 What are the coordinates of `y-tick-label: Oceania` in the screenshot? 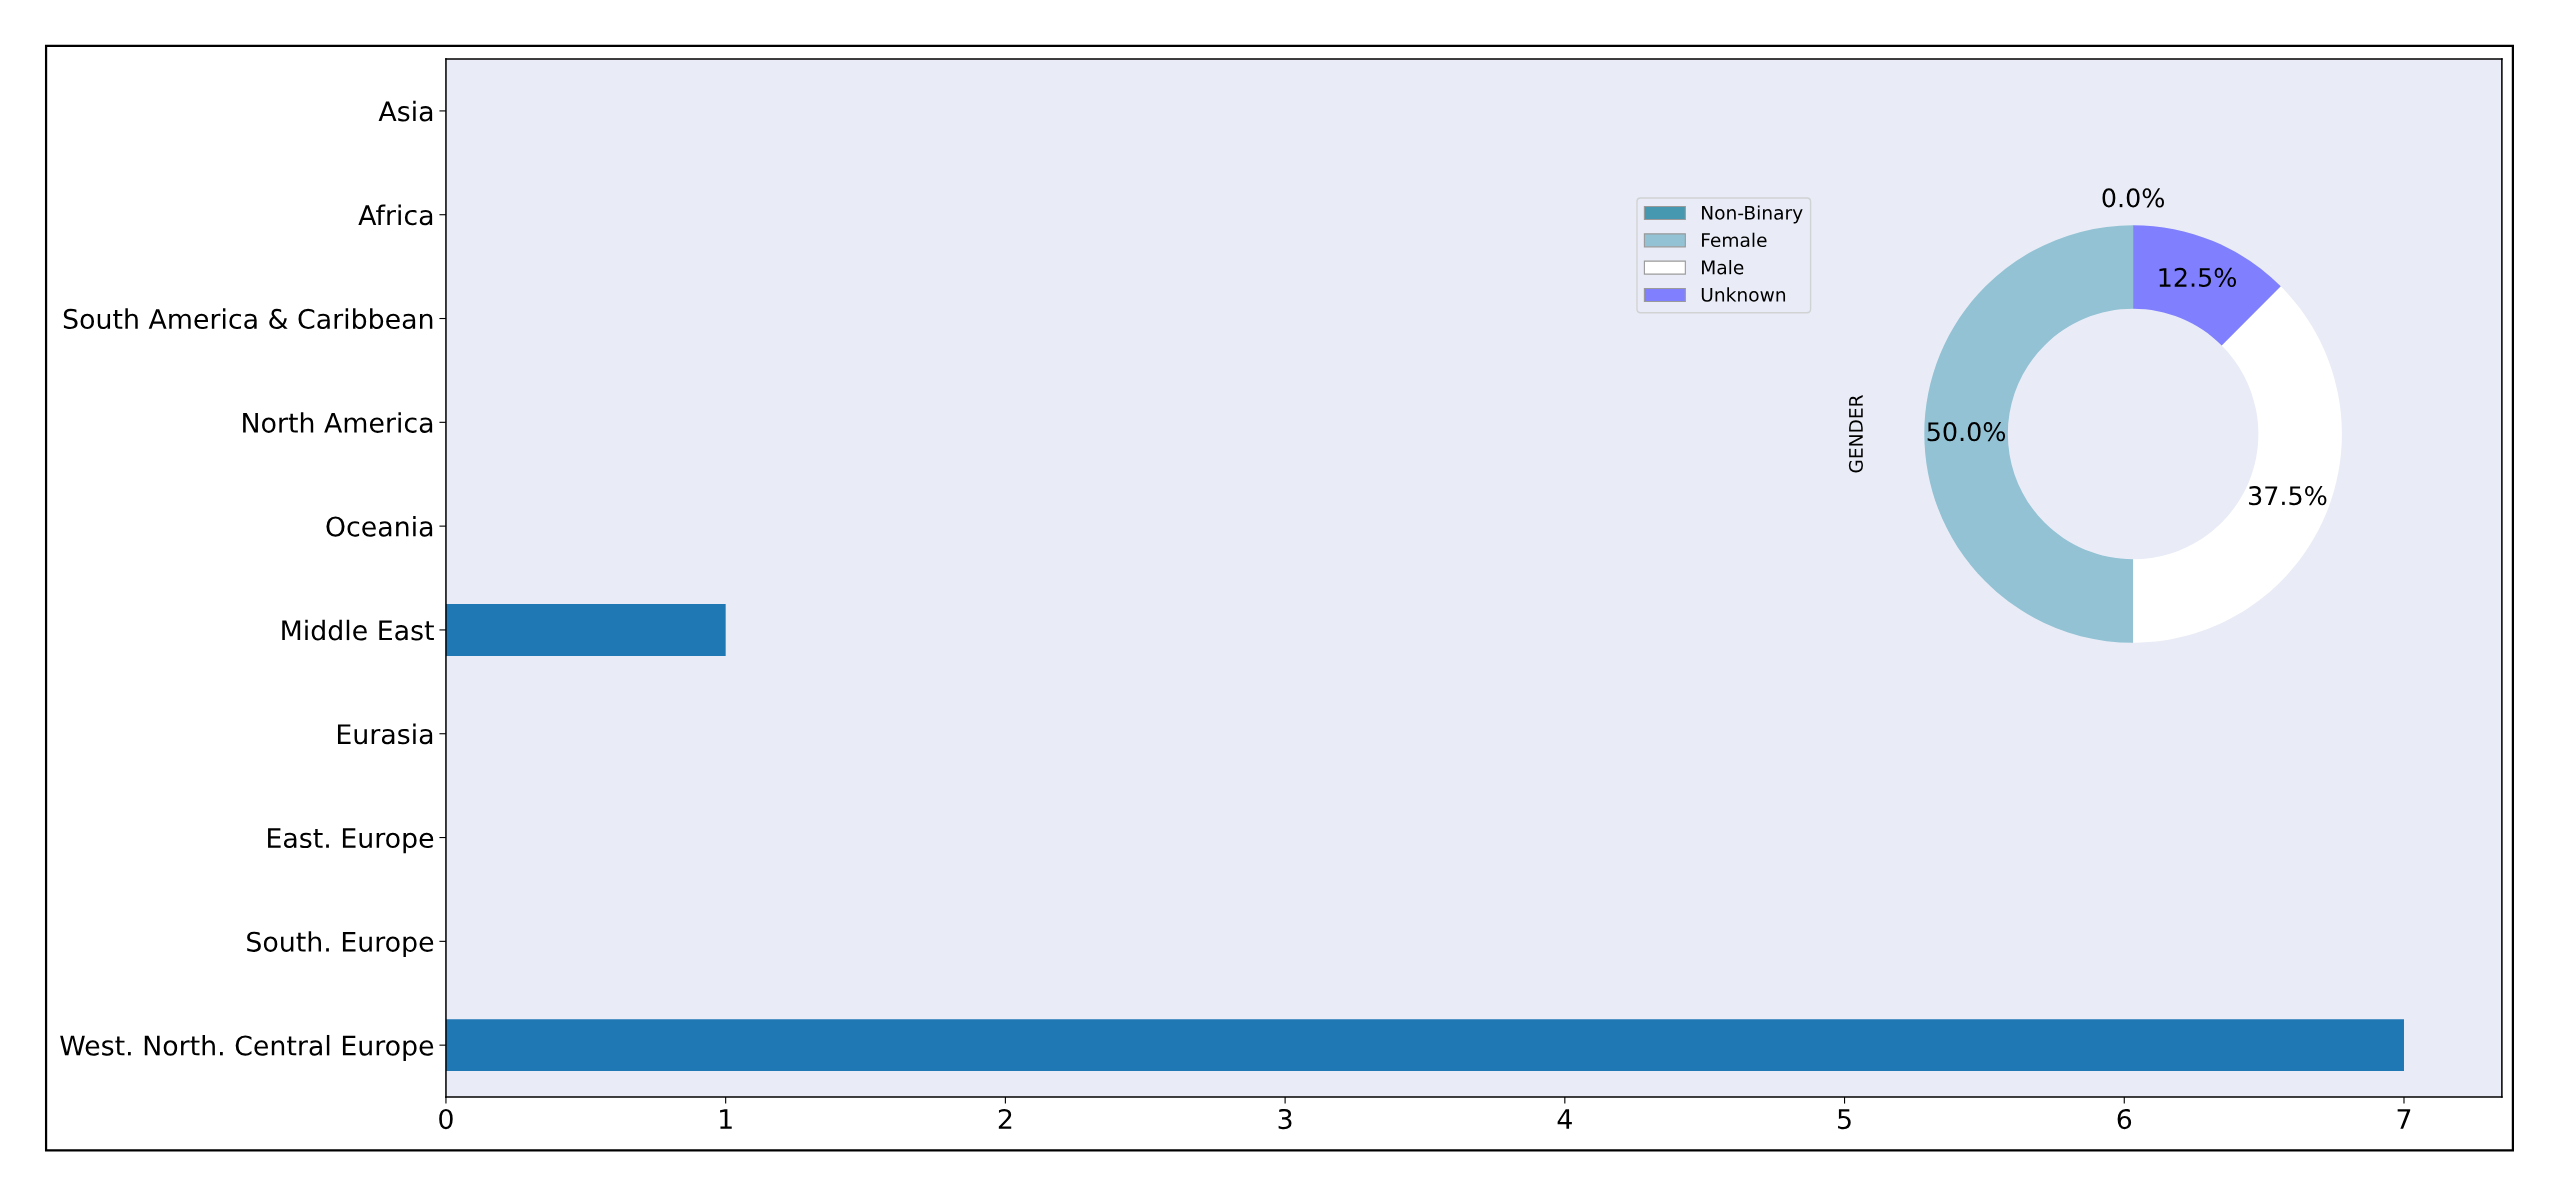 It's located at (379, 526).